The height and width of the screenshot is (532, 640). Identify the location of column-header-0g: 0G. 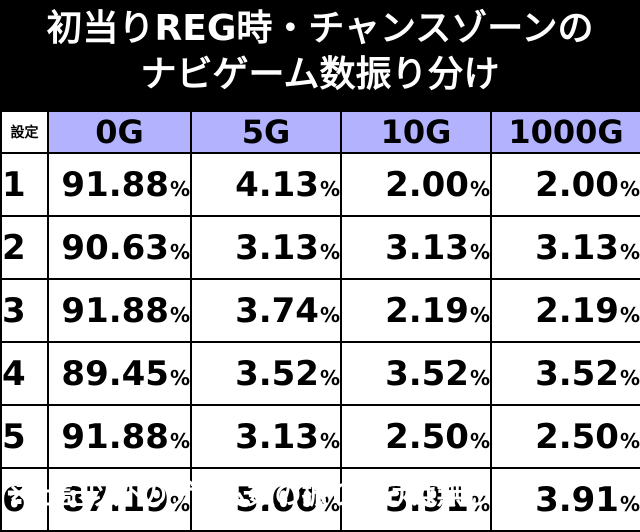
(119, 132).